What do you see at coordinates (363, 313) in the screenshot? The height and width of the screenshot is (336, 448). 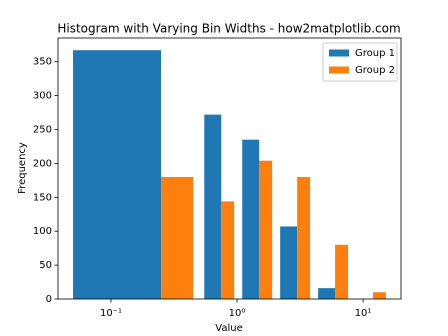 I see `x-tick-label: 10¹` at bounding box center [363, 313].